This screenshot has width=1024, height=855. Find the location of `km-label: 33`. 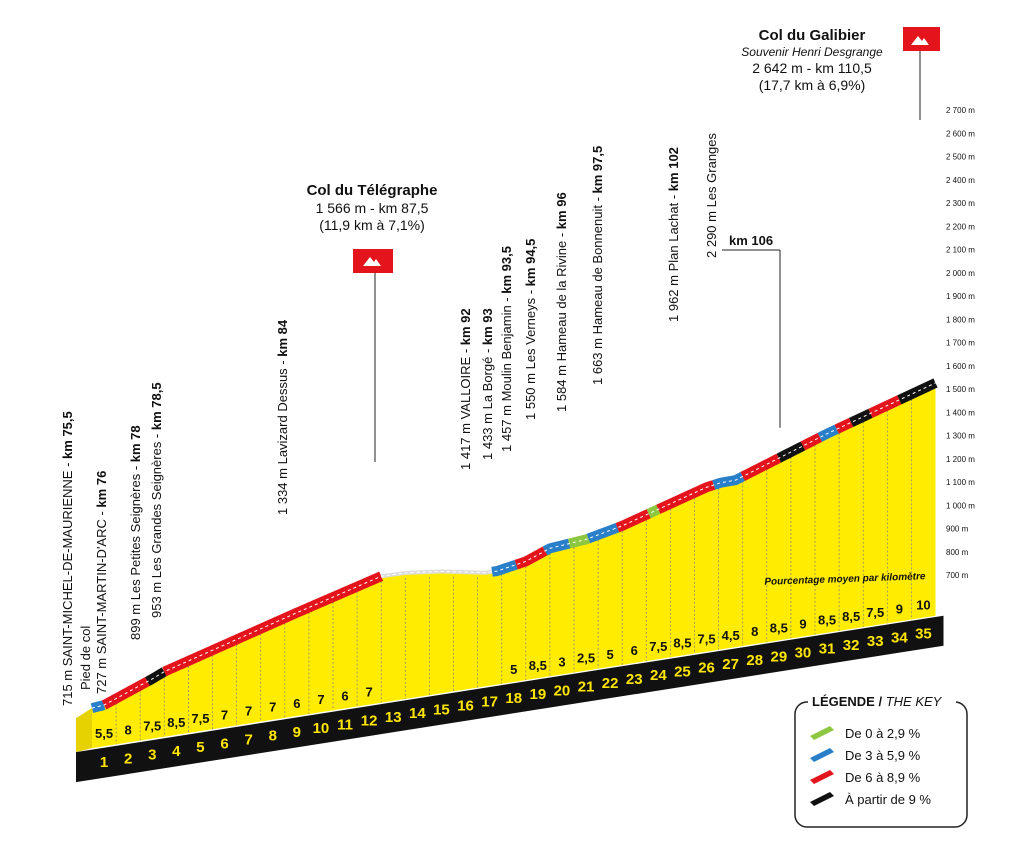

km-label: 33 is located at coordinates (875, 641).